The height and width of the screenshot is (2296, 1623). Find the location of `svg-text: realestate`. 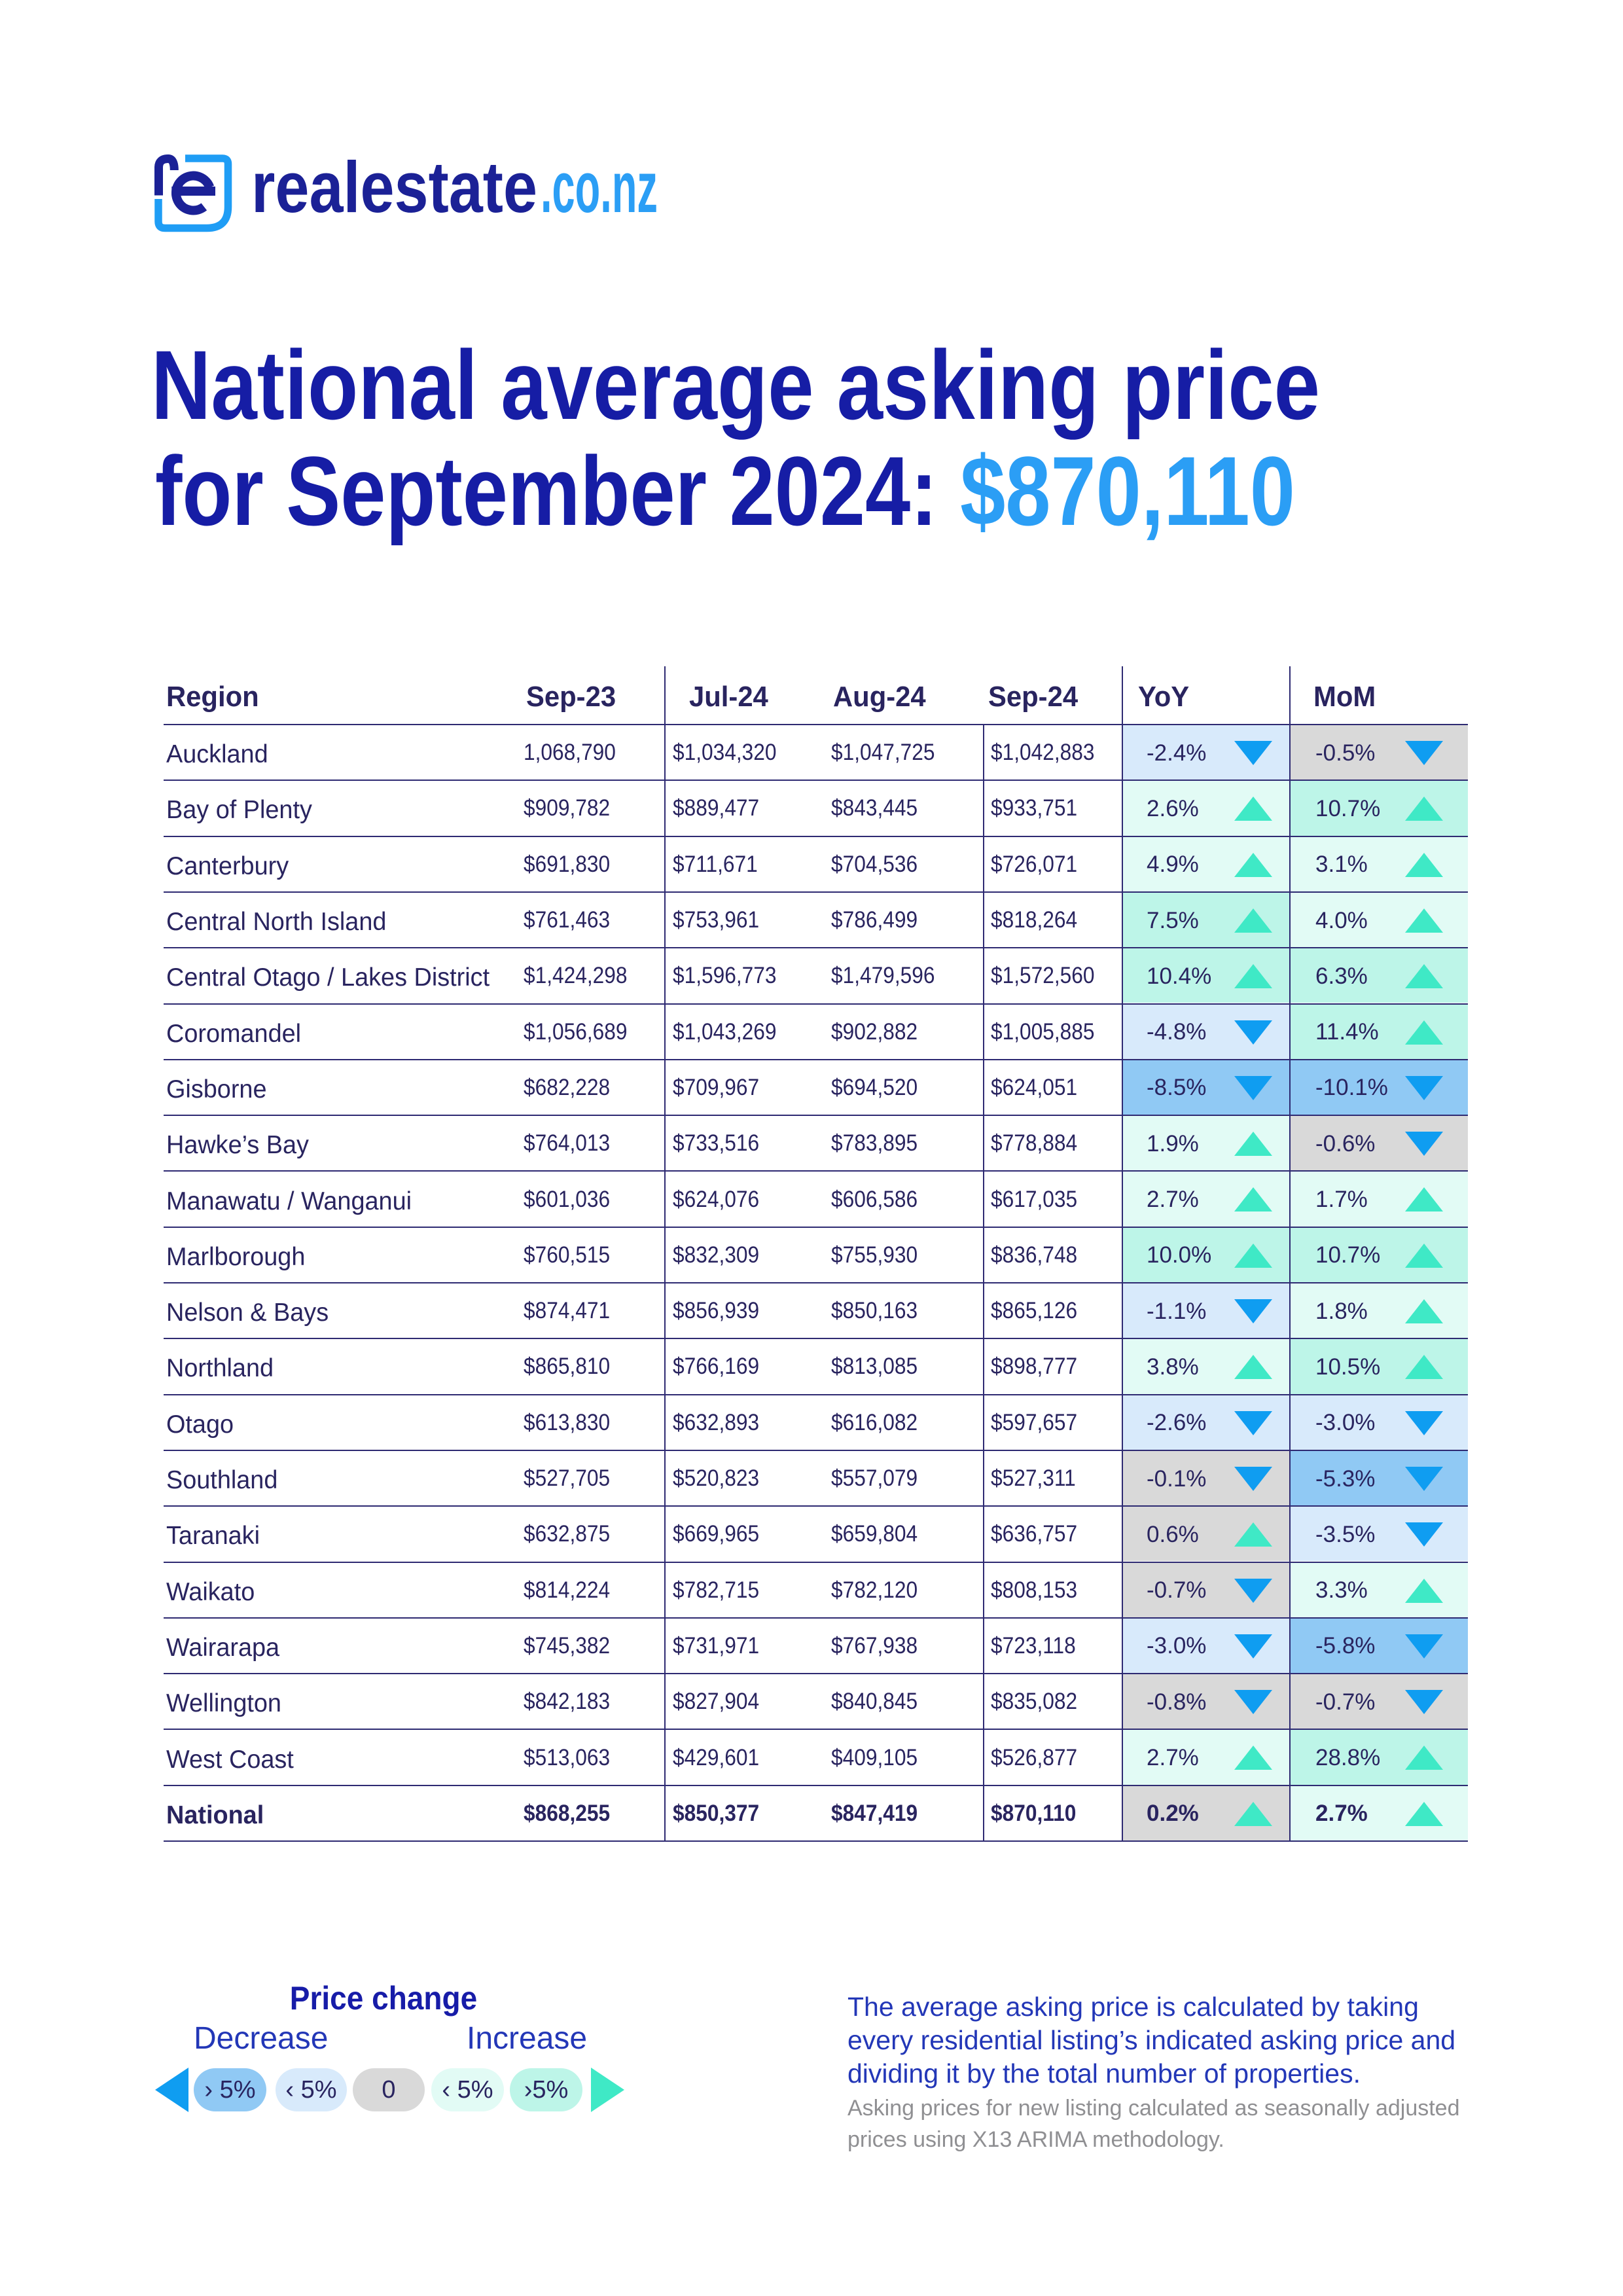

svg-text: realestate is located at coordinates (394, 187).